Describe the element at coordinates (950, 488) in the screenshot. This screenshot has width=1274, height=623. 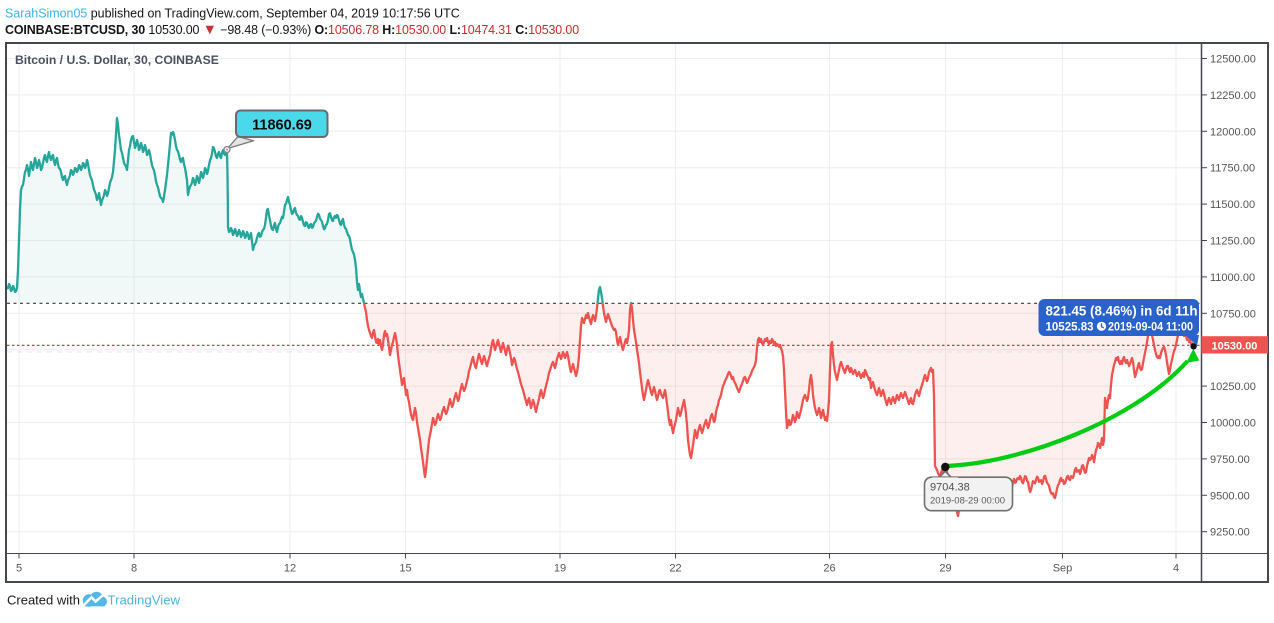
I see `svg-text: 9704.38` at that location.